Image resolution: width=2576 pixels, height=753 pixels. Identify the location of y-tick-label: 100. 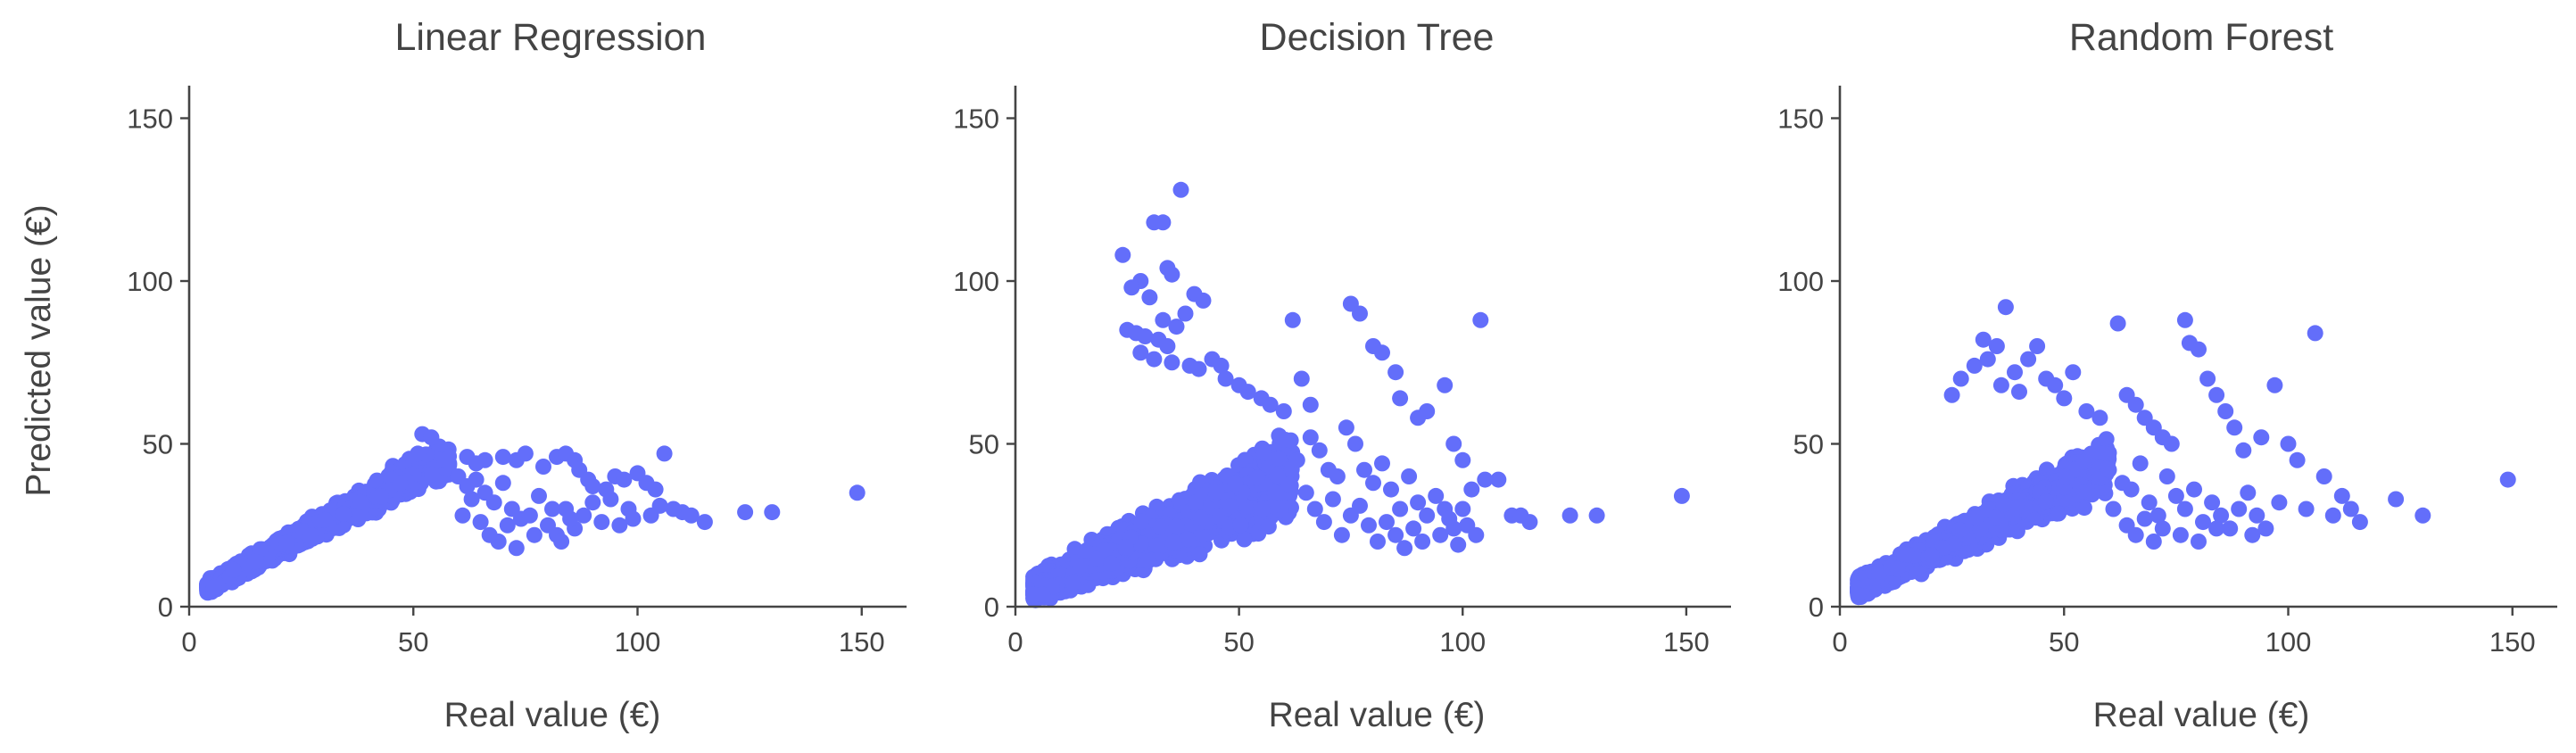
(150, 281).